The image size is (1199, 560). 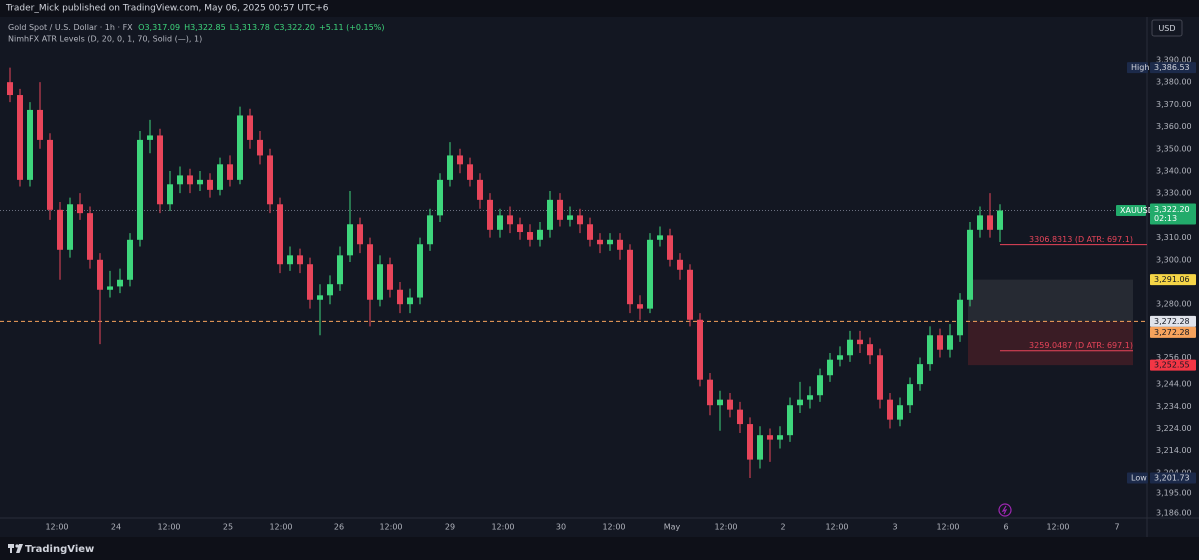 I want to click on ohlc-value: C3,322.20, so click(x=294, y=27).